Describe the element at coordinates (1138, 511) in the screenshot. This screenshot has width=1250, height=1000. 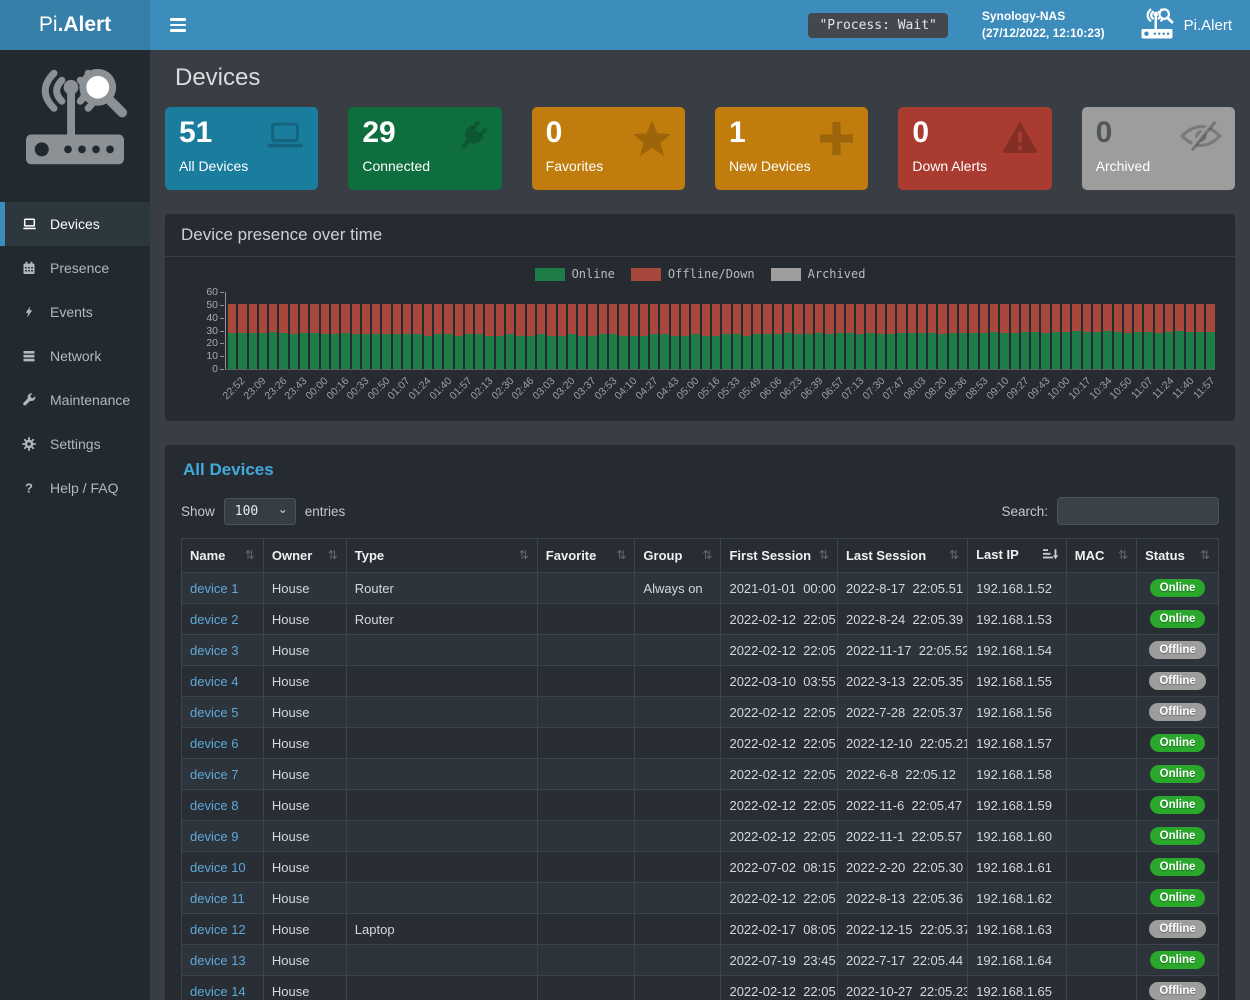
I see `search-input` at that location.